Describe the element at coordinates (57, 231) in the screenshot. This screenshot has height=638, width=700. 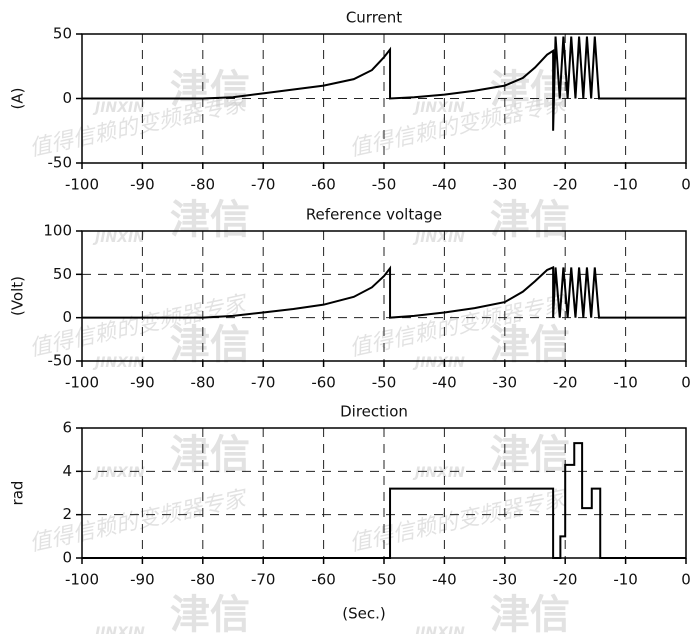
I see `y-tick-label: 100` at that location.